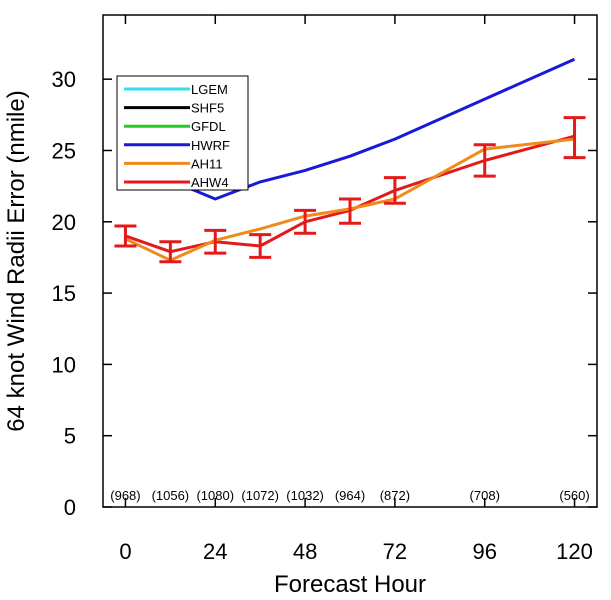  Describe the element at coordinates (207, 108) in the screenshot. I see `legend-label-shf5: SHF5` at that location.